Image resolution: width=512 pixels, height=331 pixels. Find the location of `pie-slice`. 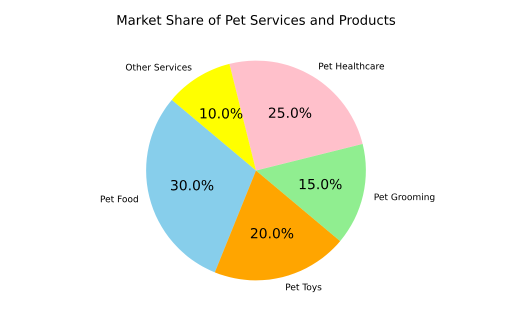

pie-slice is located at coordinates (277, 225).